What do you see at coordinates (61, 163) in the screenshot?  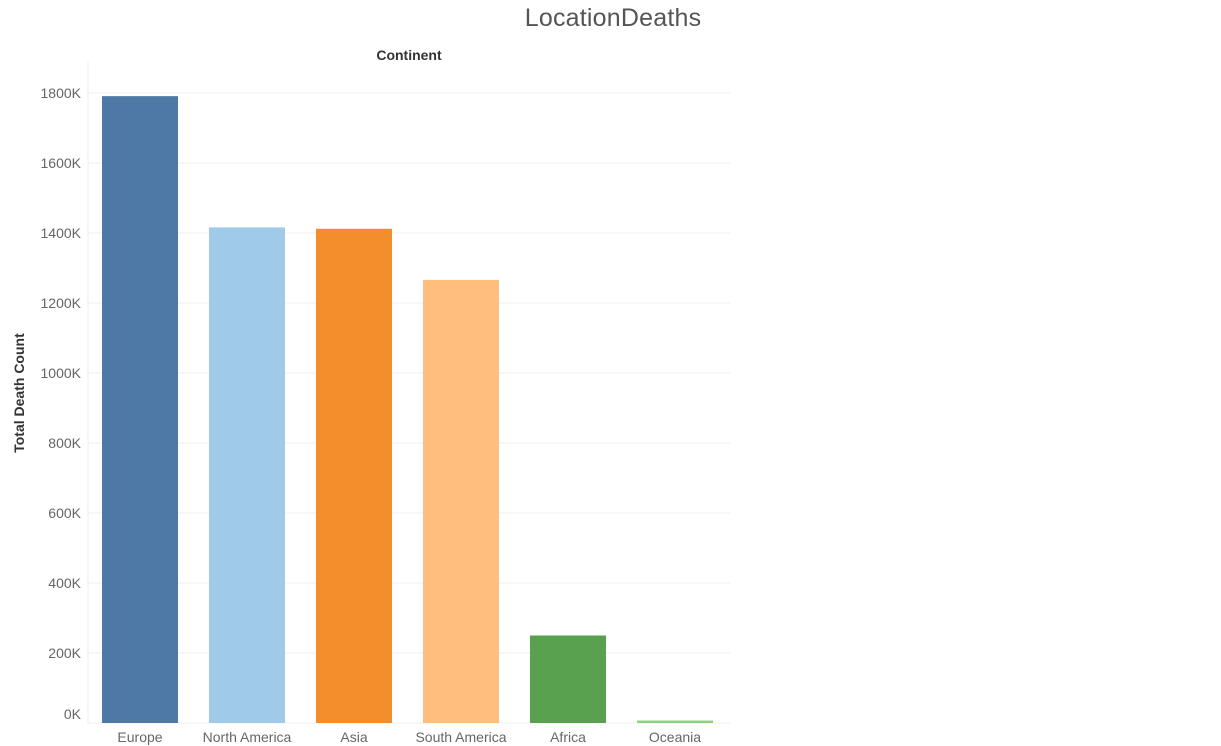 I see `y-tick-label: 1600K` at bounding box center [61, 163].